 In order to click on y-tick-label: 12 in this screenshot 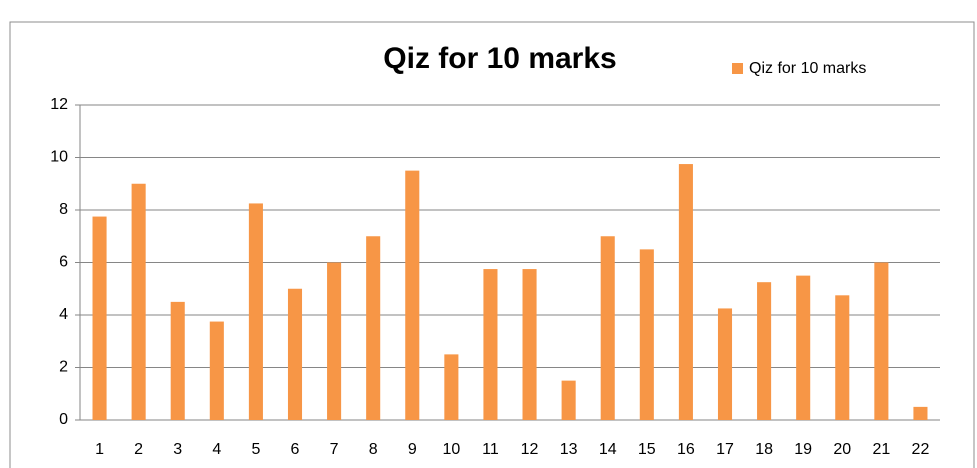, I will do `click(59, 104)`.